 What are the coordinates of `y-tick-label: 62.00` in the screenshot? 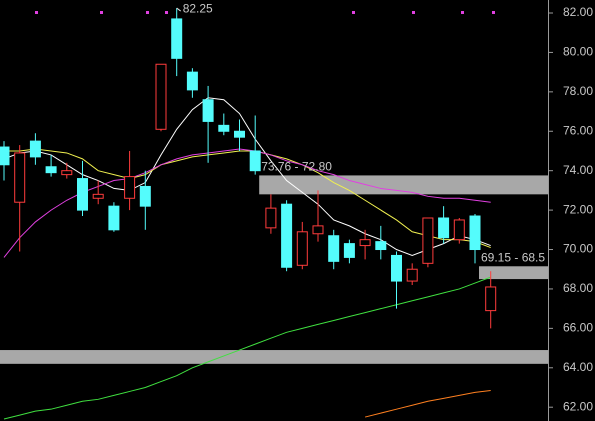 It's located at (578, 406).